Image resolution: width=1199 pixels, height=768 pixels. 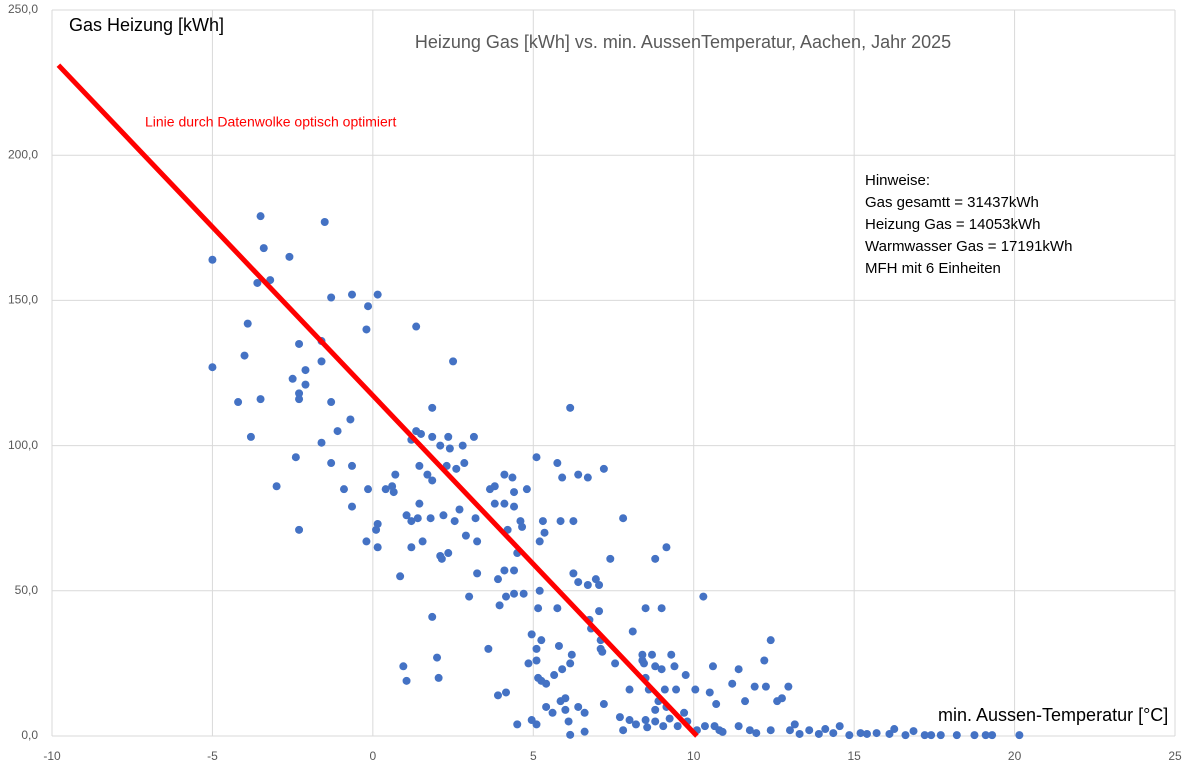 What do you see at coordinates (533, 756) in the screenshot?
I see `x-tick-label: 5` at bounding box center [533, 756].